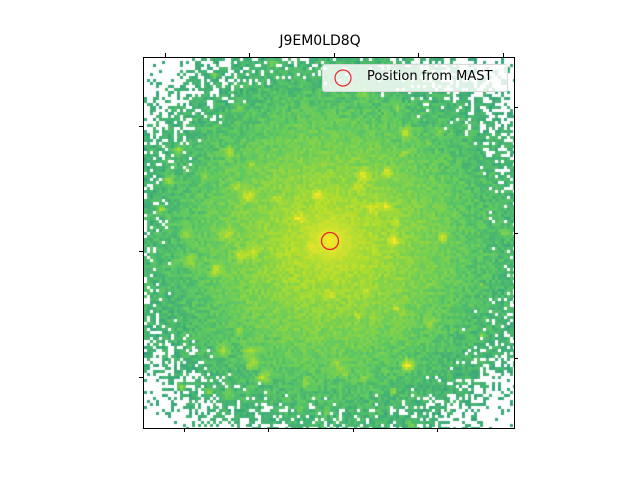  I want to click on figure-title: J9EM0LD8Q, so click(320, 41).